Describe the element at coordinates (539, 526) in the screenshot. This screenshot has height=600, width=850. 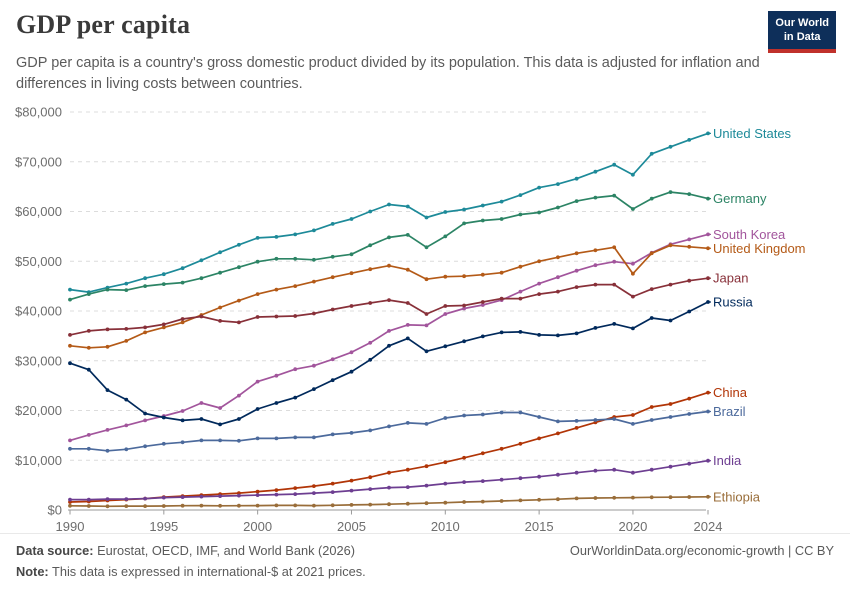
I see `x-tick-label: 2015` at that location.